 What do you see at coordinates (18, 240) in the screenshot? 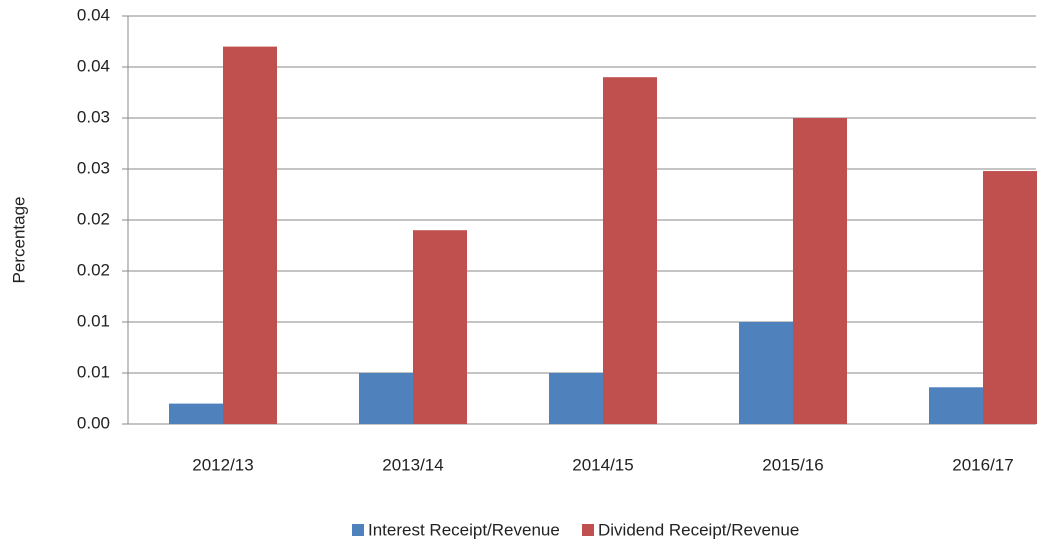
I see `y-axis-label: Percentage` at bounding box center [18, 240].